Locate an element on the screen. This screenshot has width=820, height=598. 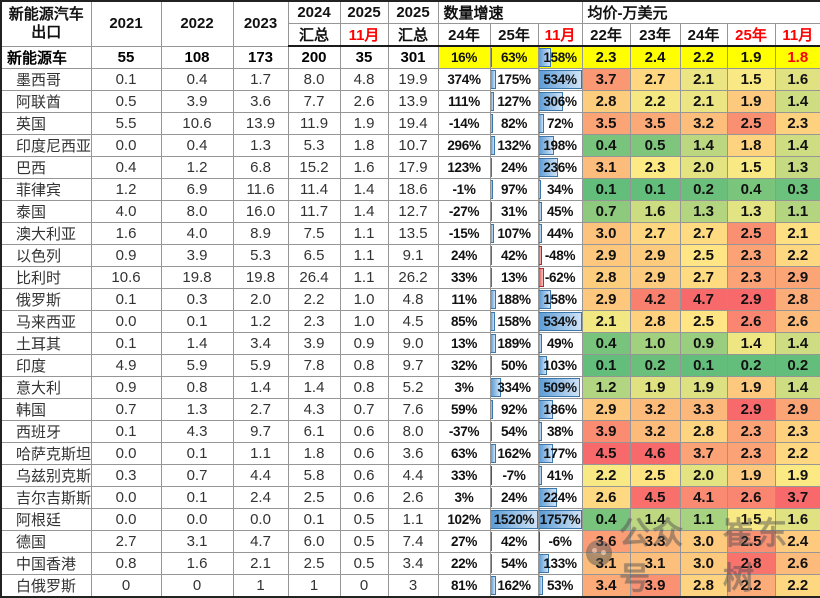
growth-cell: 33% is located at coordinates (464, 475).